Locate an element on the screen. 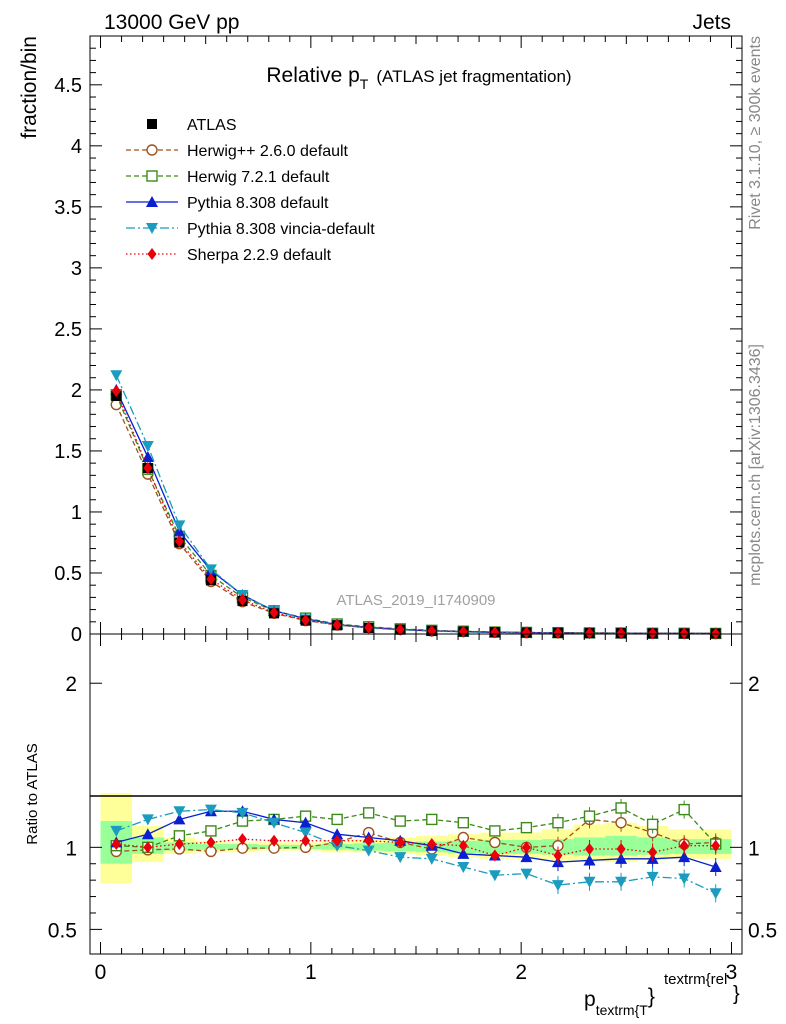 The width and height of the screenshot is (786, 1024). main-ytick-label: 0.5 is located at coordinates (68, 574).